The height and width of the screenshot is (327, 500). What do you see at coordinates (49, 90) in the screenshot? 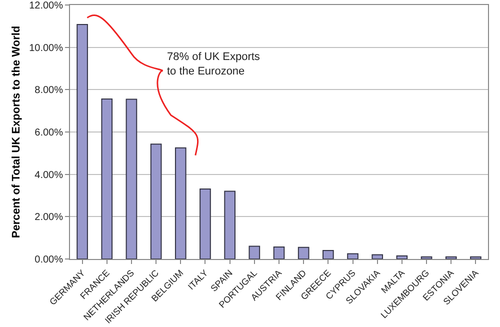
I see `y-tick-label: 8.00%` at bounding box center [49, 90].